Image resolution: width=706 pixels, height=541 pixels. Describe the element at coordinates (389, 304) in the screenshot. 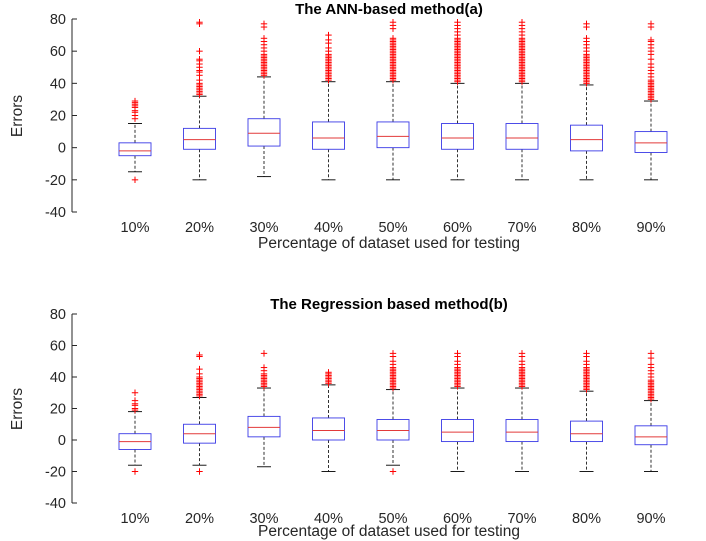

I see `chart-title: The Regression based method(b)` at that location.